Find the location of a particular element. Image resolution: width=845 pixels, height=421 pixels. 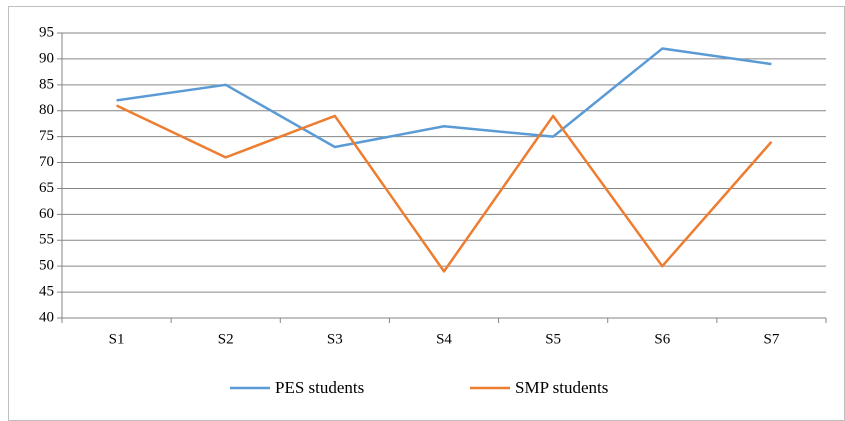

y-tick-label: 50 is located at coordinates (46, 266).